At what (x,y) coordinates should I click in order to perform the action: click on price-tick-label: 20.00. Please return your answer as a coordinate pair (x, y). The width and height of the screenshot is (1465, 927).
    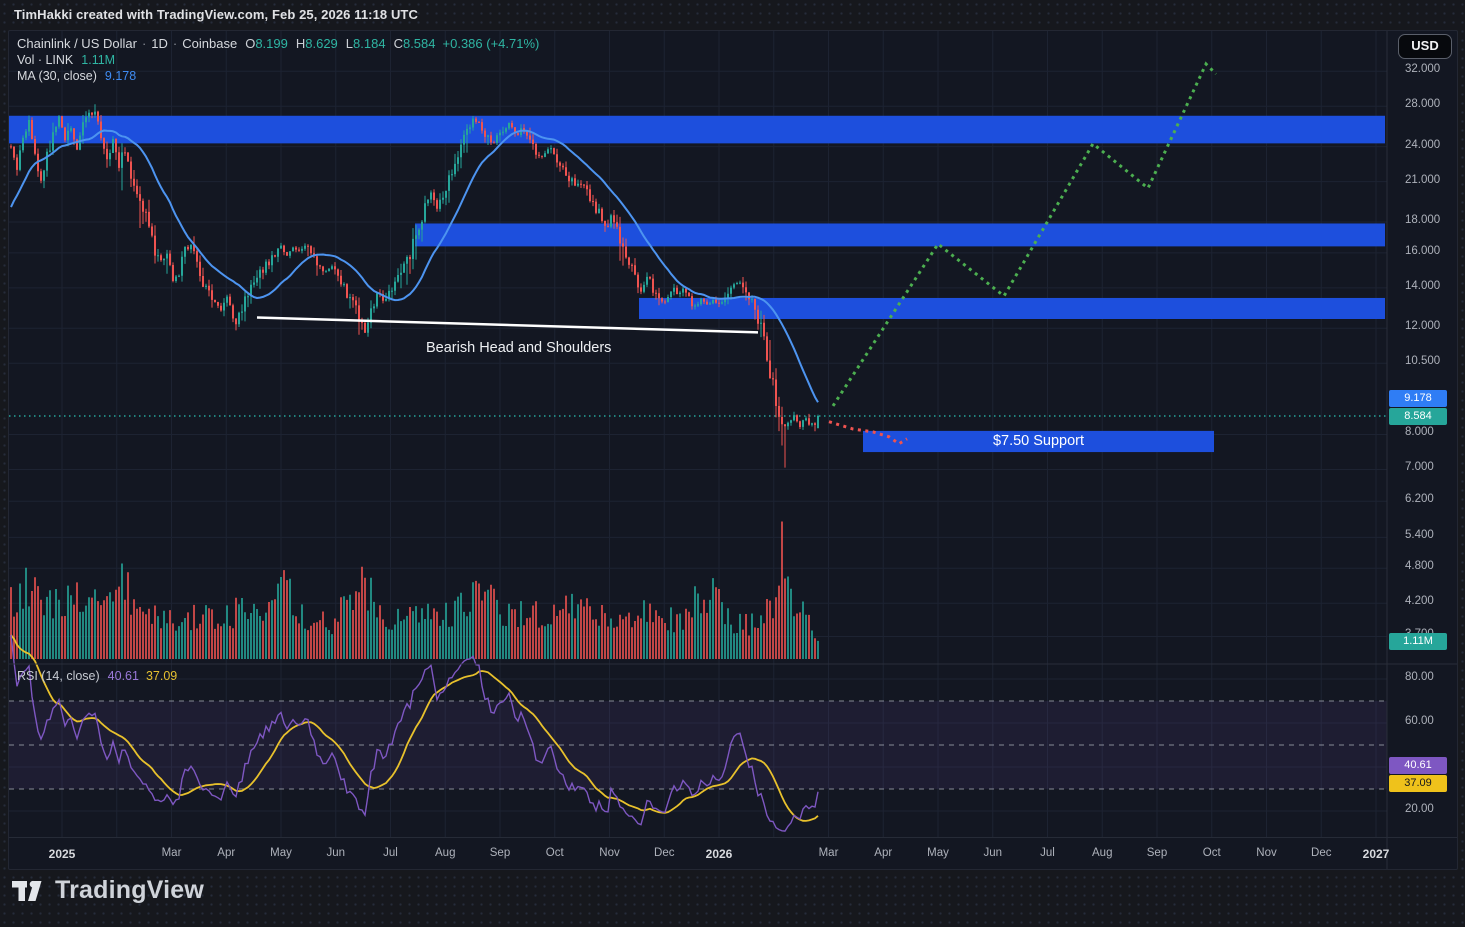
    Looking at the image, I should click on (1419, 809).